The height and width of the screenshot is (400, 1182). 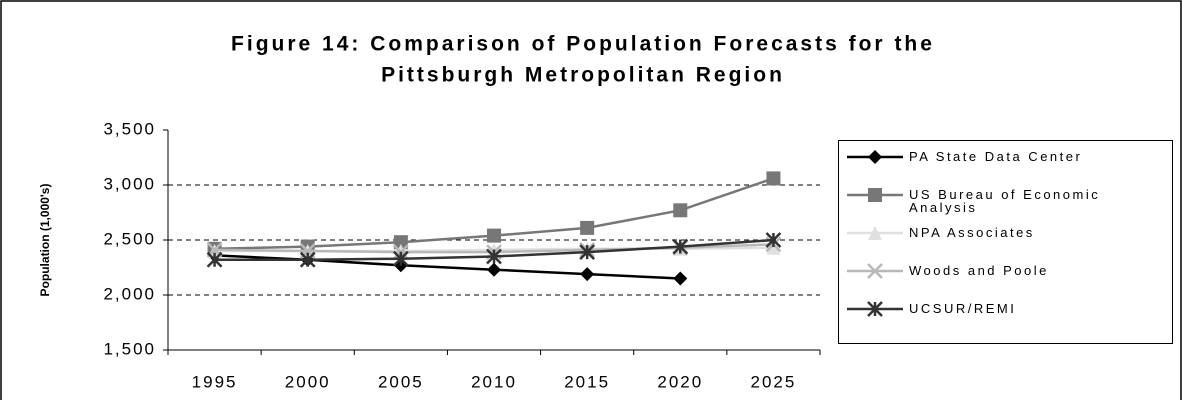 What do you see at coordinates (129, 293) in the screenshot?
I see `y-tick-label: 2,000` at bounding box center [129, 293].